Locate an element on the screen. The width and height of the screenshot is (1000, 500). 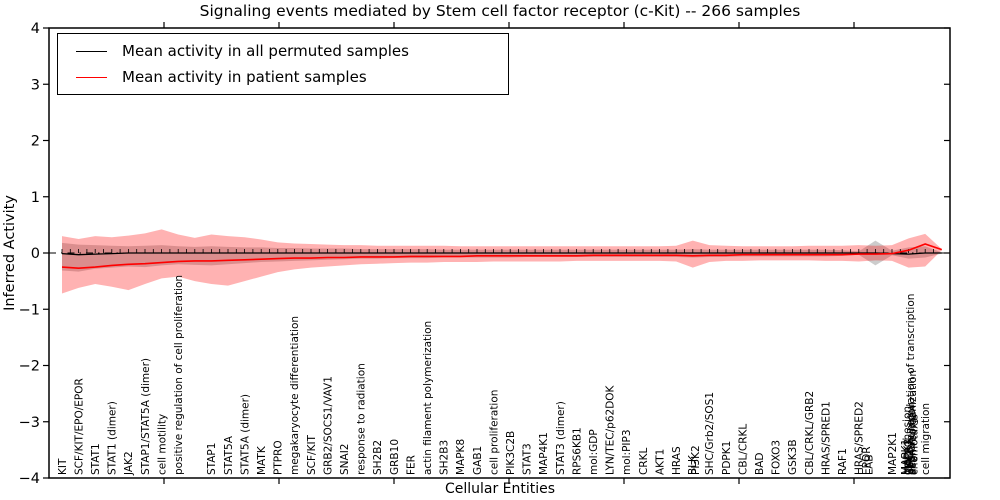
entity-label: STAT5A is located at coordinates (229, 455).